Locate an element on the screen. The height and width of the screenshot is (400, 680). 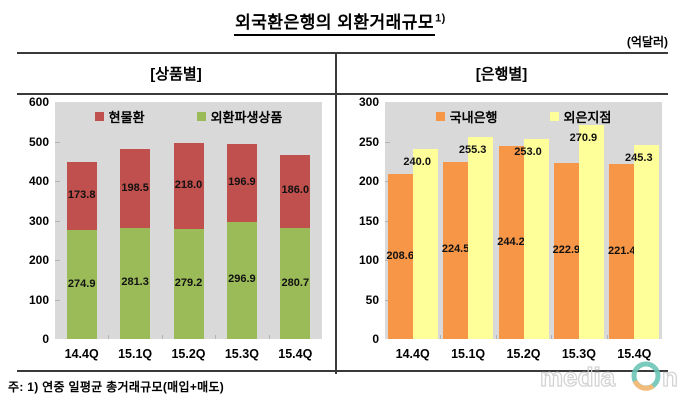
value-label: 222.9 is located at coordinates (566, 249).